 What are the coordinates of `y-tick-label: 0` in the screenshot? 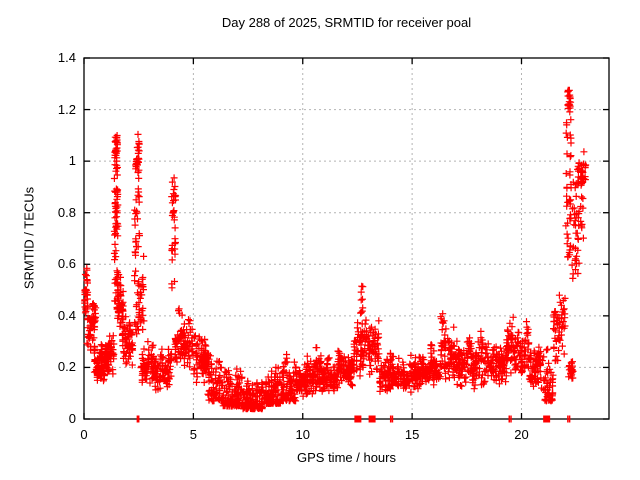 It's located at (72, 418).